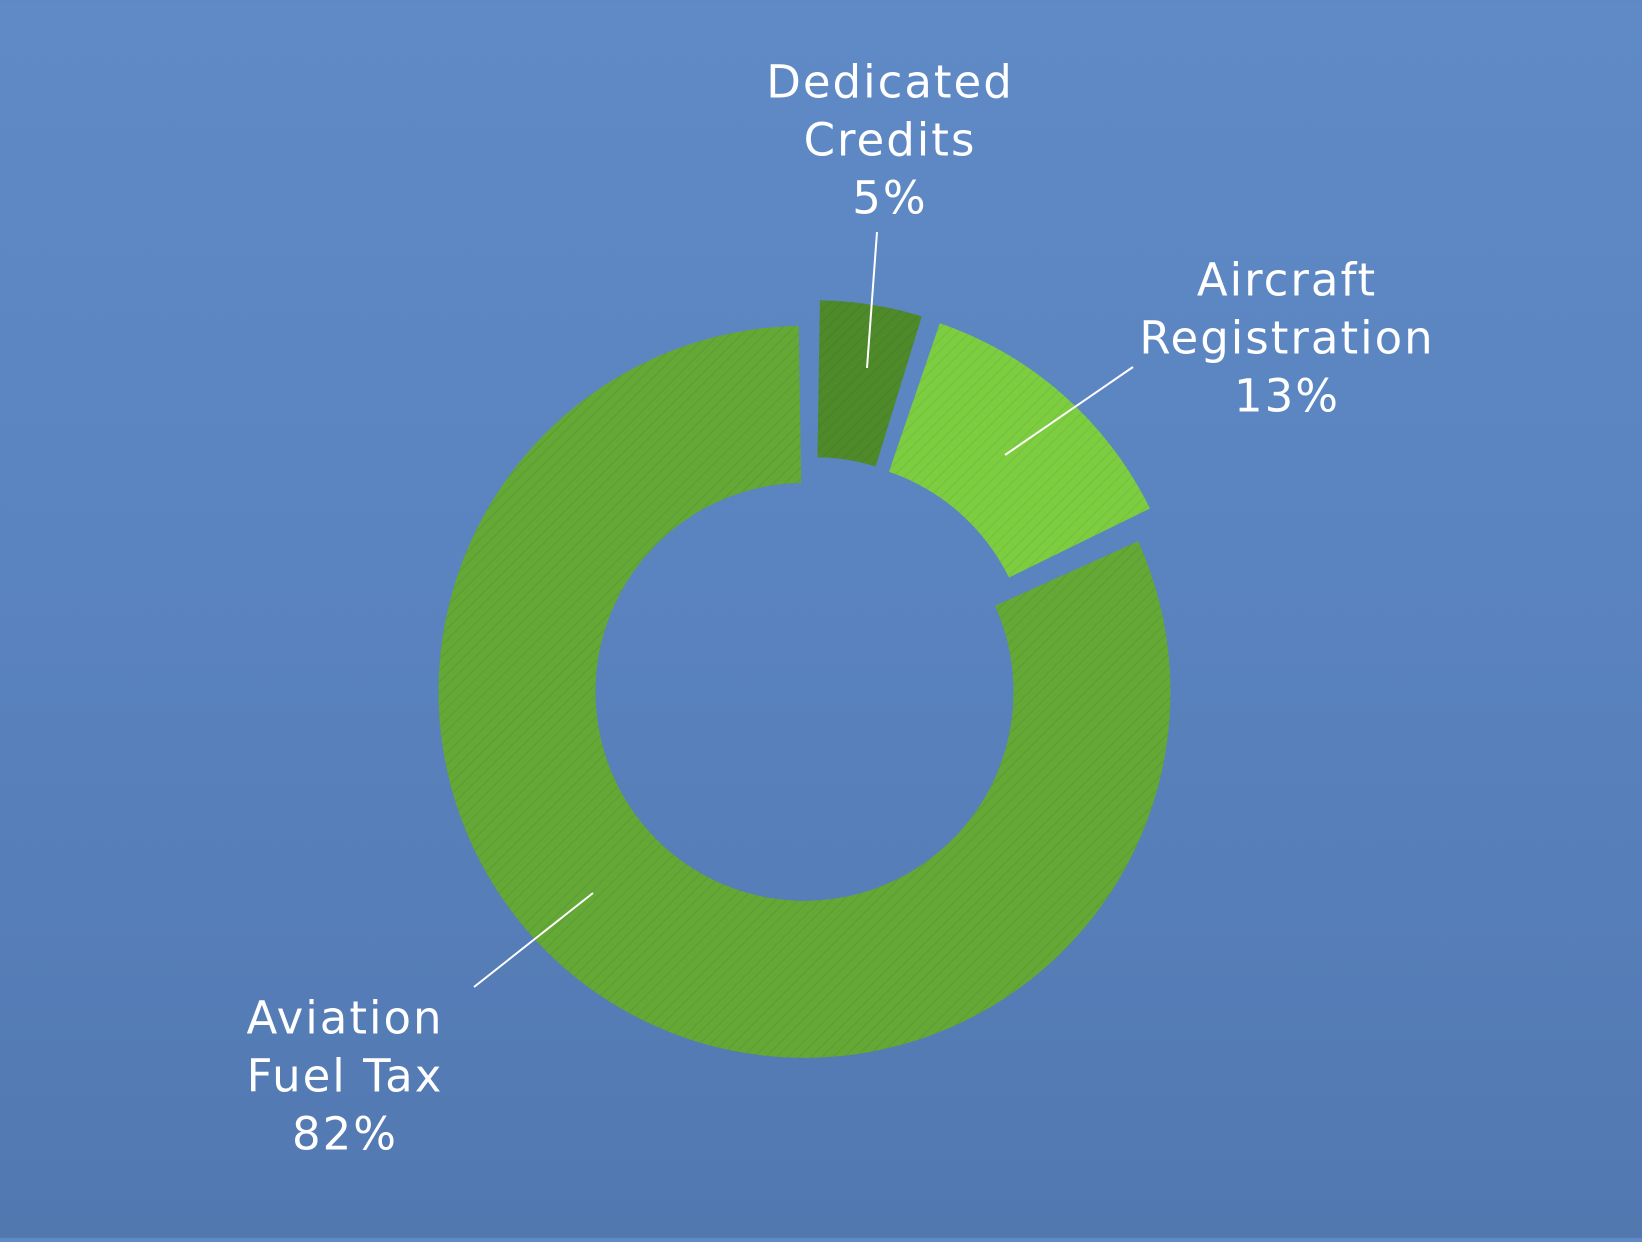 The image size is (1642, 1242). Describe the element at coordinates (890, 82) in the screenshot. I see `category-label-dedicated-credits: Dedicated` at that location.